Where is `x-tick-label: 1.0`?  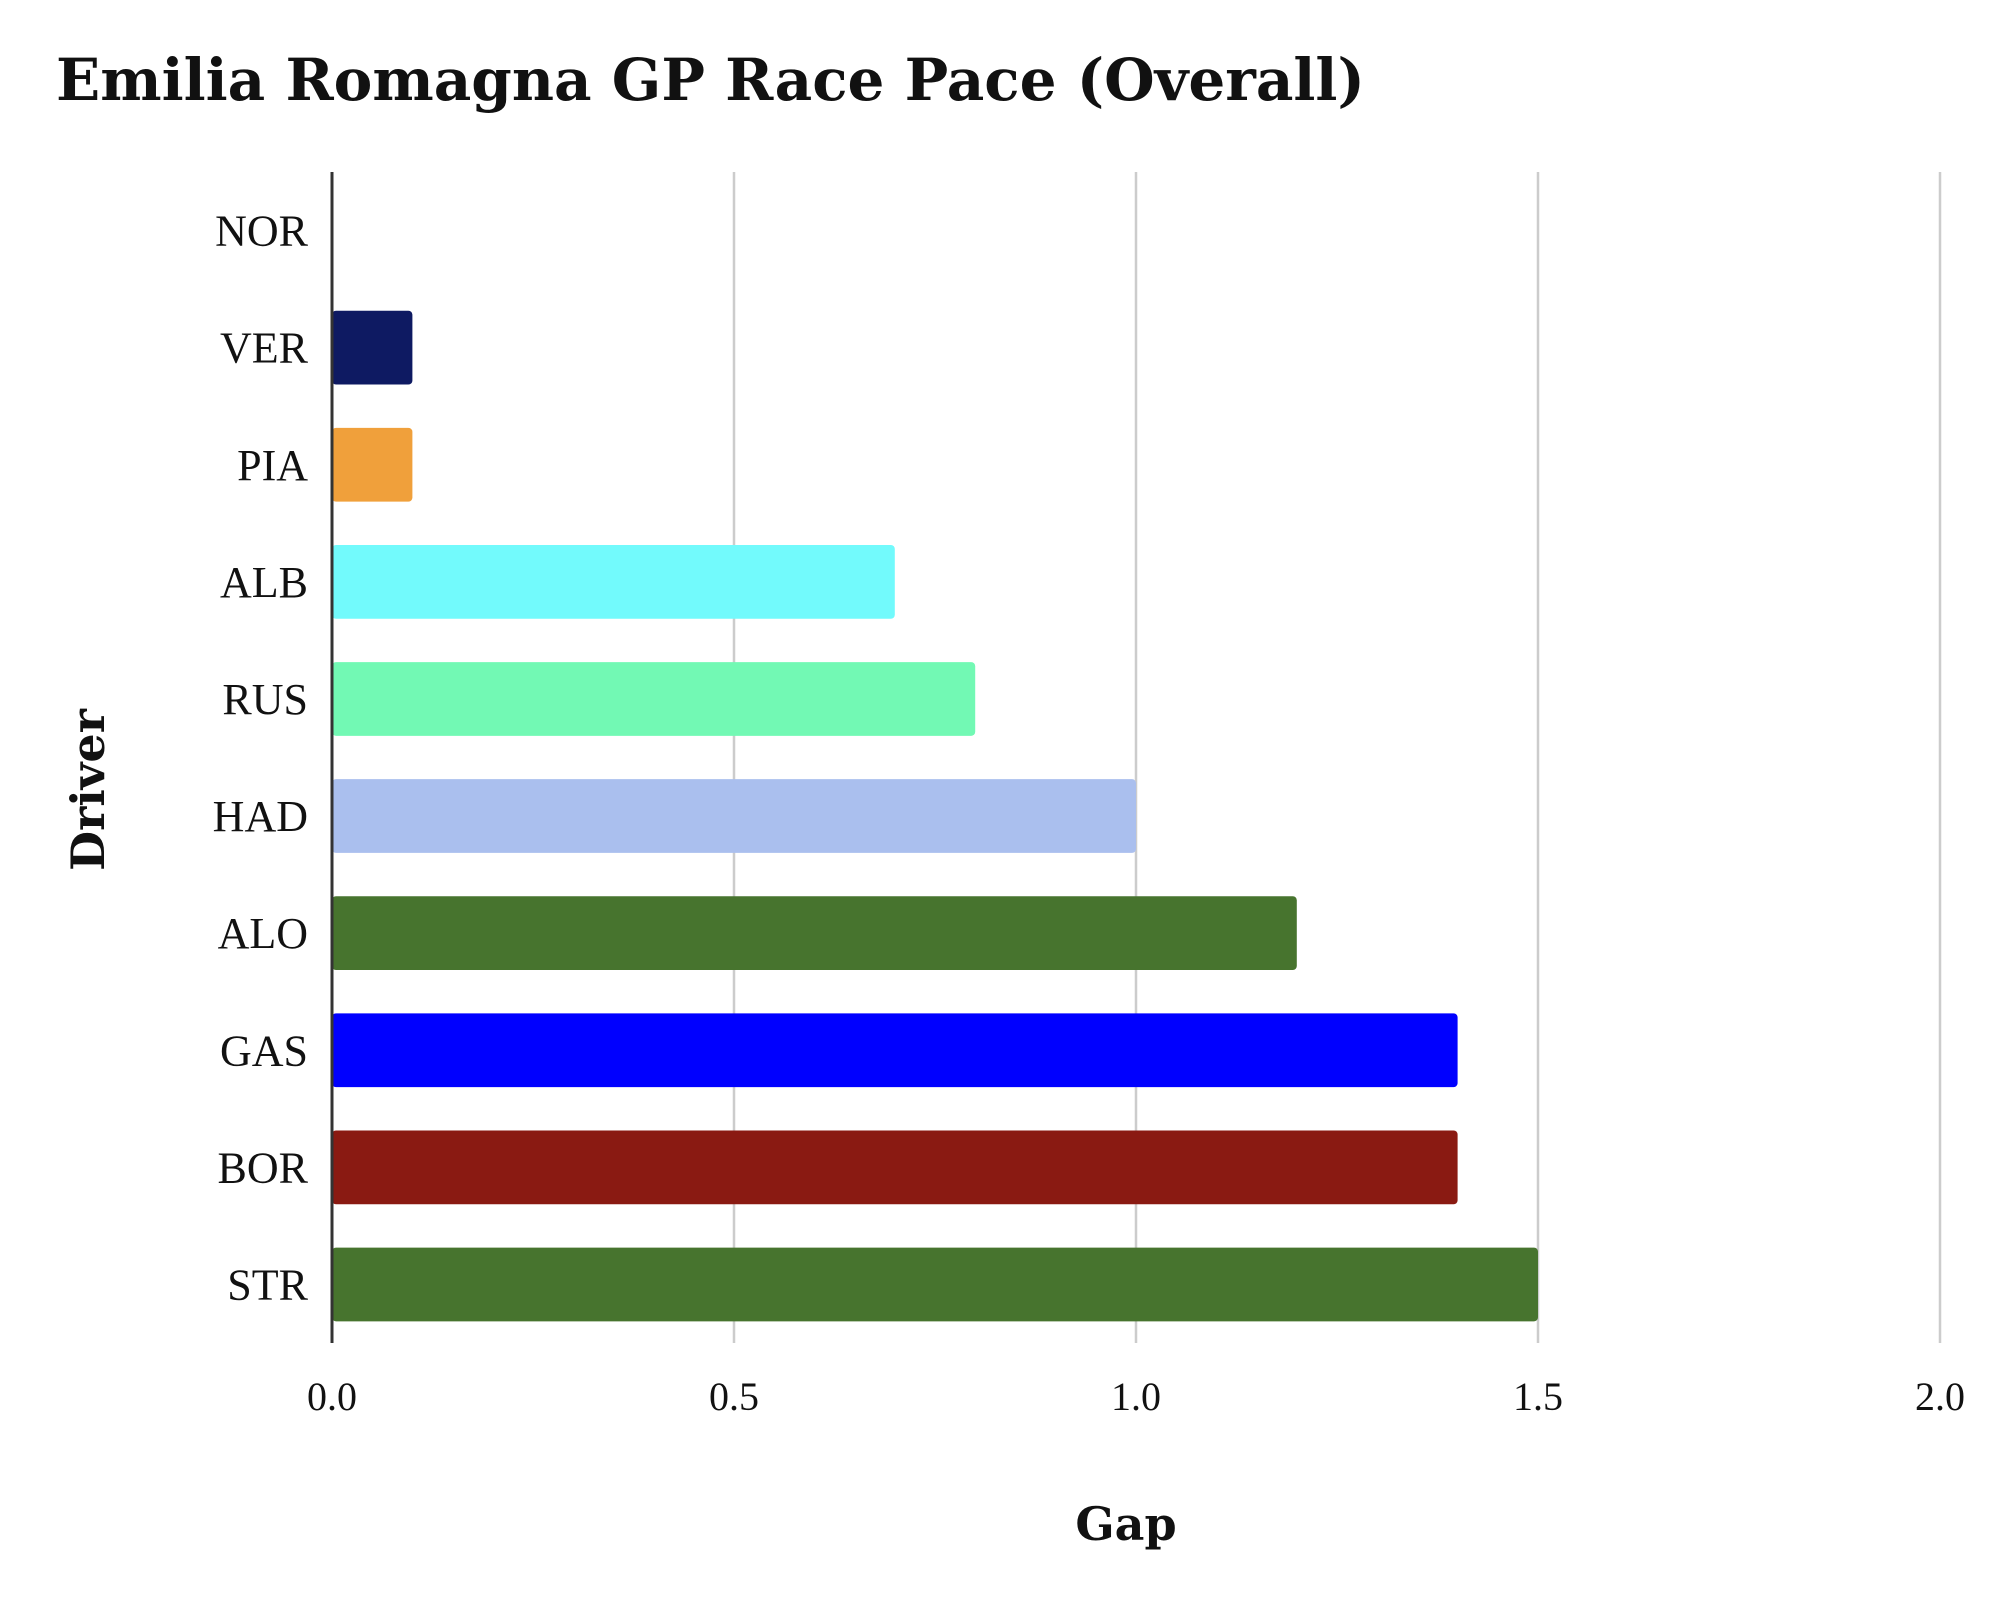 x-tick-label: 1.0 is located at coordinates (1136, 1396).